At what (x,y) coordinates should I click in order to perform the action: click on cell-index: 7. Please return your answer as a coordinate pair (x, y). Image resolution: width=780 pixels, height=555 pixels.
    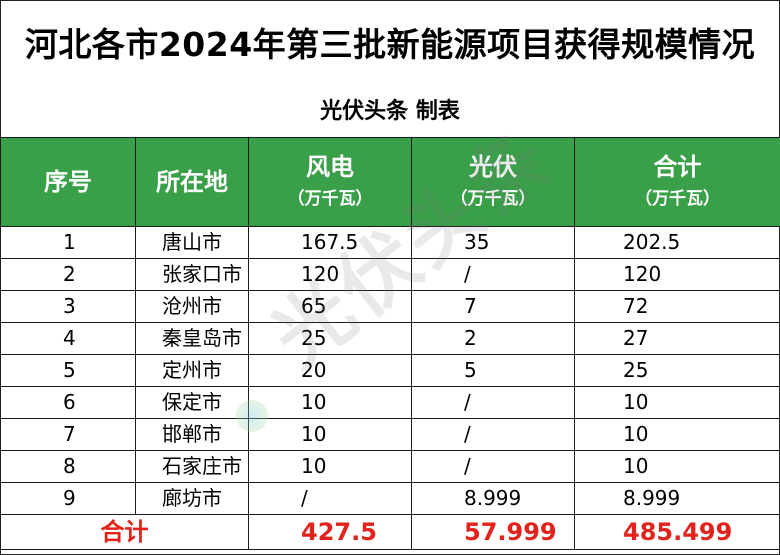
    Looking at the image, I should click on (68, 434).